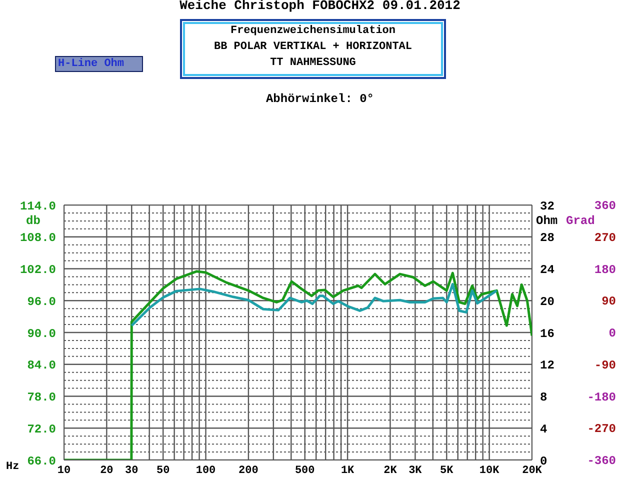 Image resolution: width=640 pixels, height=480 pixels. I want to click on y2-tick-label: 16, so click(547, 333).